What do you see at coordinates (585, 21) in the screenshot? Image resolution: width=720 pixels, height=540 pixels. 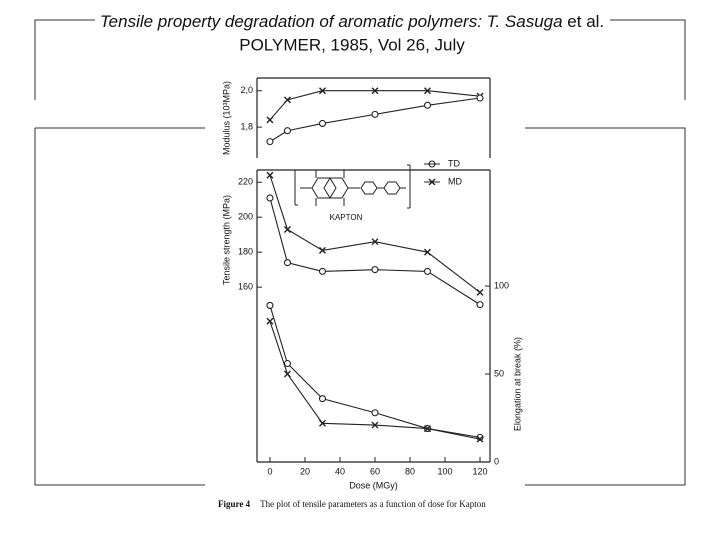 I see `title-tail: et al.` at bounding box center [585, 21].